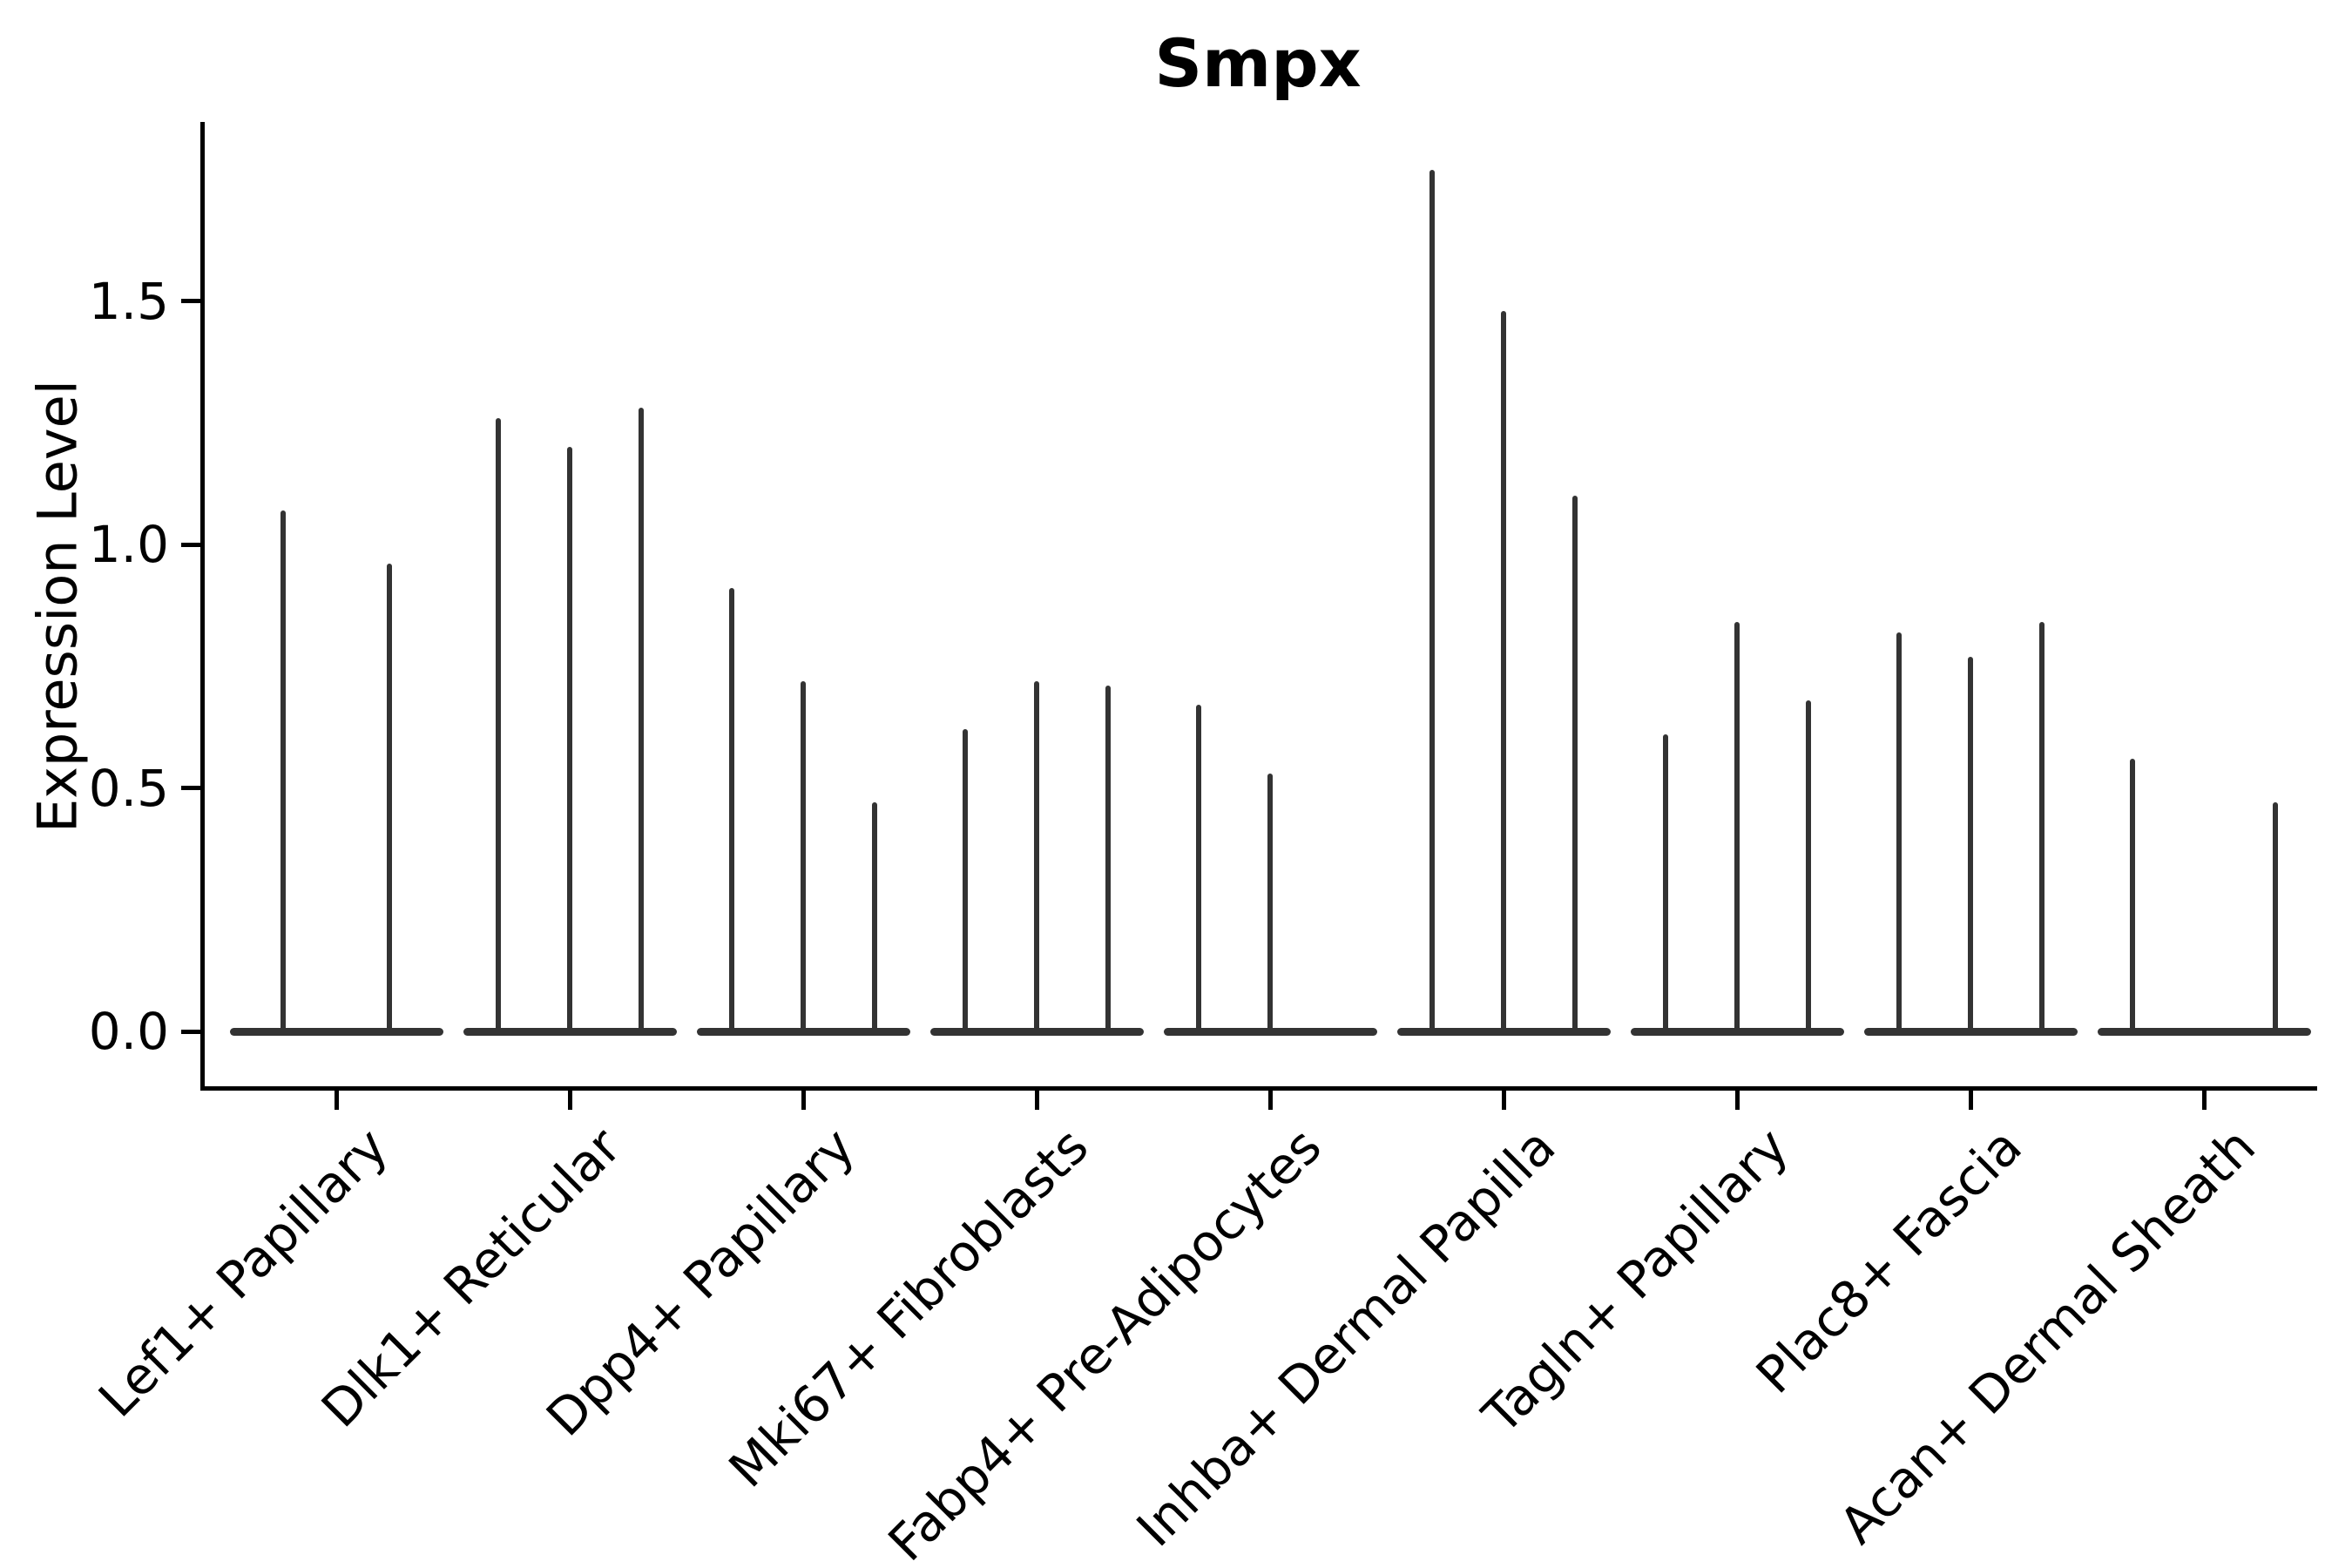 Image resolution: width=2352 pixels, height=1568 pixels. Describe the element at coordinates (1104, 1342) in the screenshot. I see `x-axis-category-label: Fabp4+ Pre-Adipocytes` at that location.